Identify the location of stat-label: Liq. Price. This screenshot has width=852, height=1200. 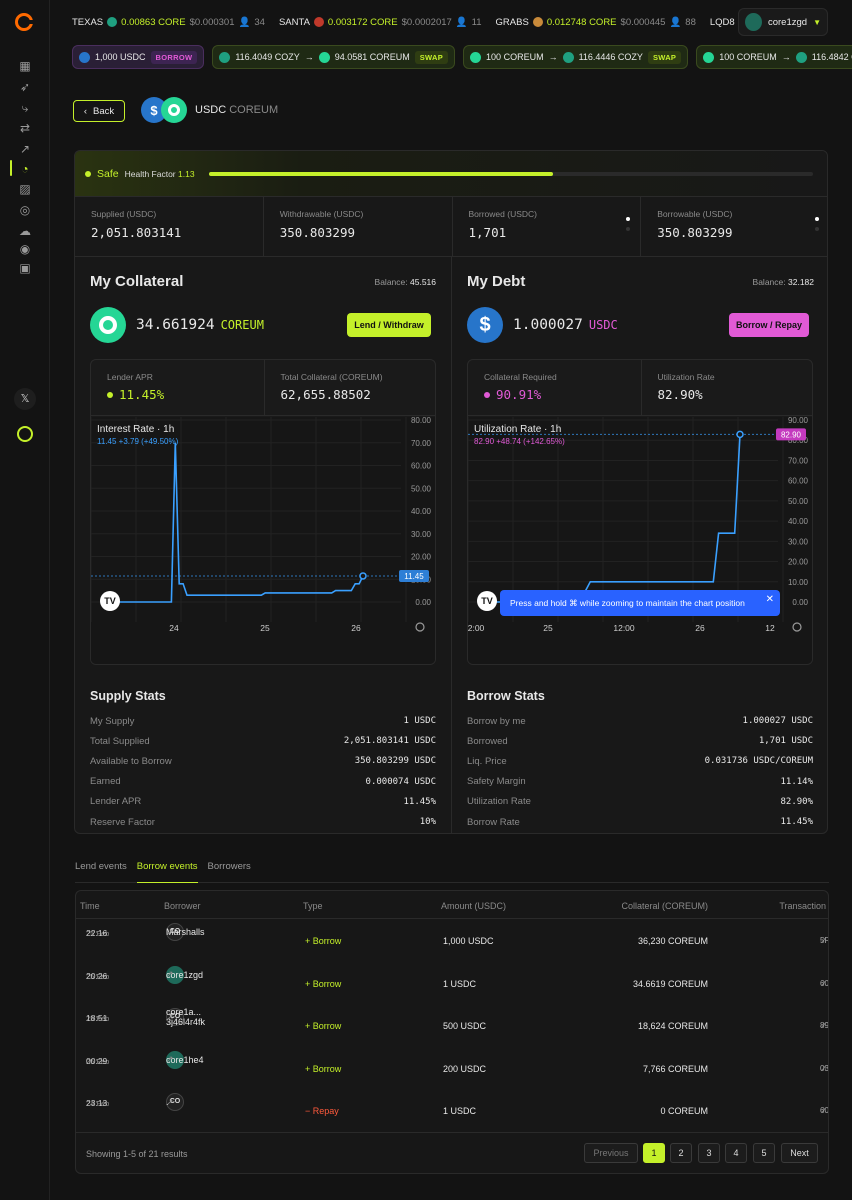
(487, 761).